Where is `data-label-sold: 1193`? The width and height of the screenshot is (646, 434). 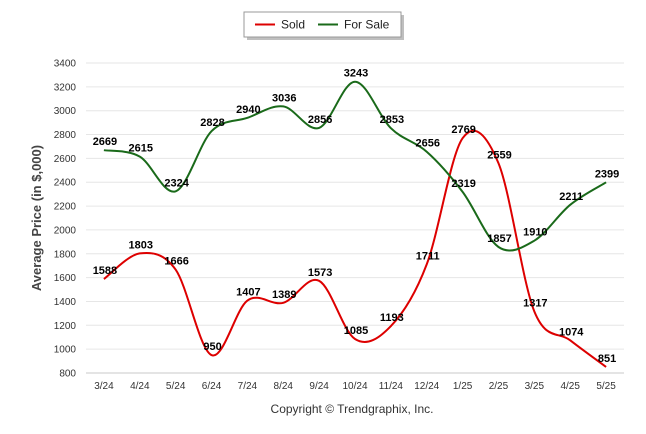 data-label-sold: 1193 is located at coordinates (392, 318).